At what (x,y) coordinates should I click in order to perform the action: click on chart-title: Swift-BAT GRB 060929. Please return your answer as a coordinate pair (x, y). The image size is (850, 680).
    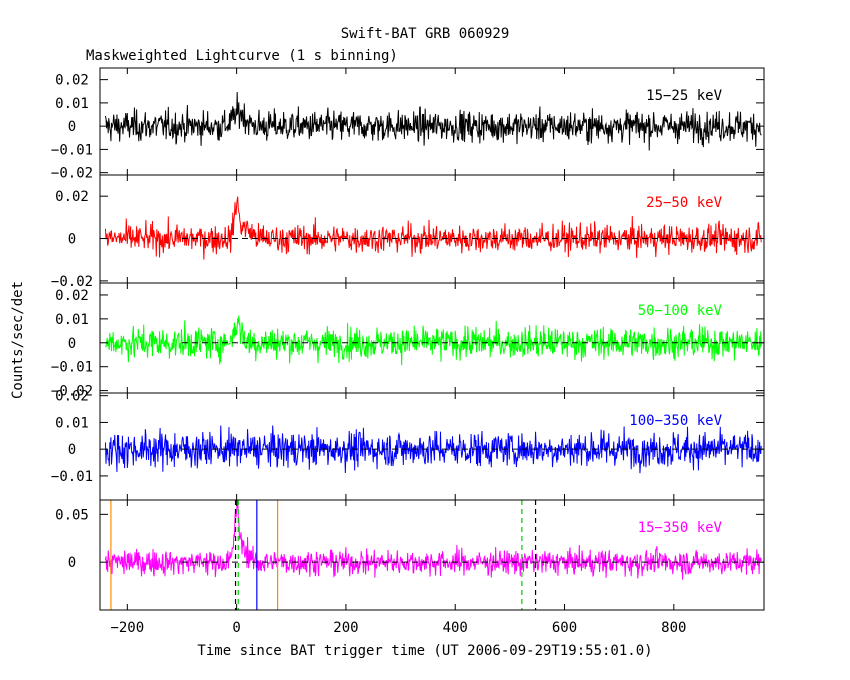
    Looking at the image, I should click on (425, 34).